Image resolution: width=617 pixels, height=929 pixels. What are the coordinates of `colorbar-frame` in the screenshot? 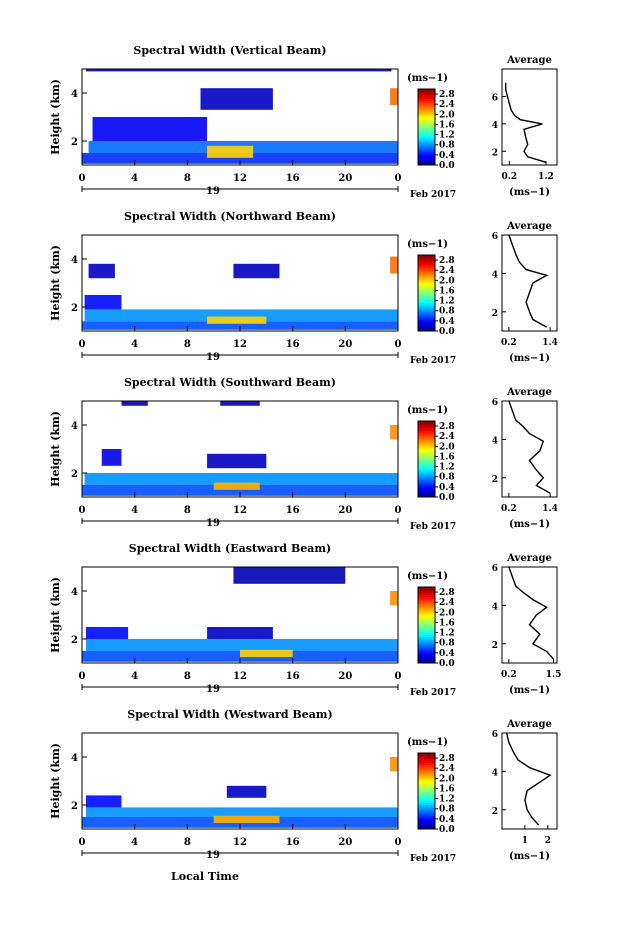 It's located at (426, 625).